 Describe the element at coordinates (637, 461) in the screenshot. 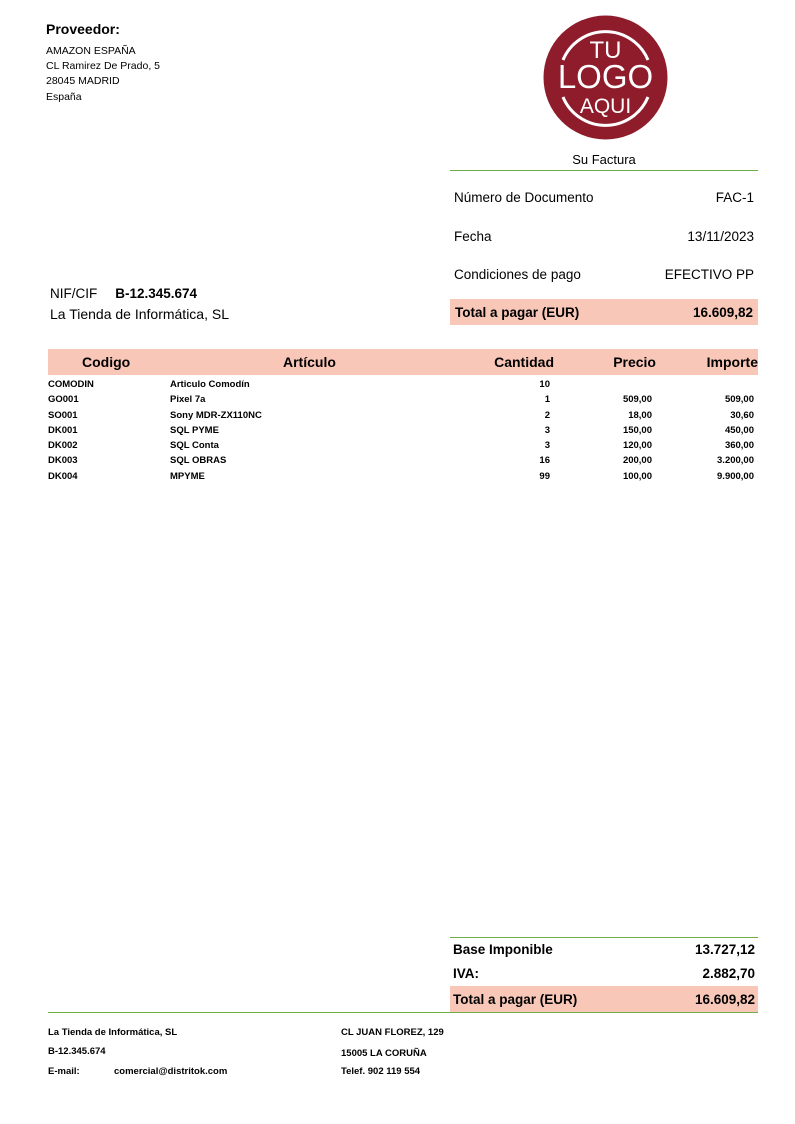

I see `cell-price: 200,00` at that location.